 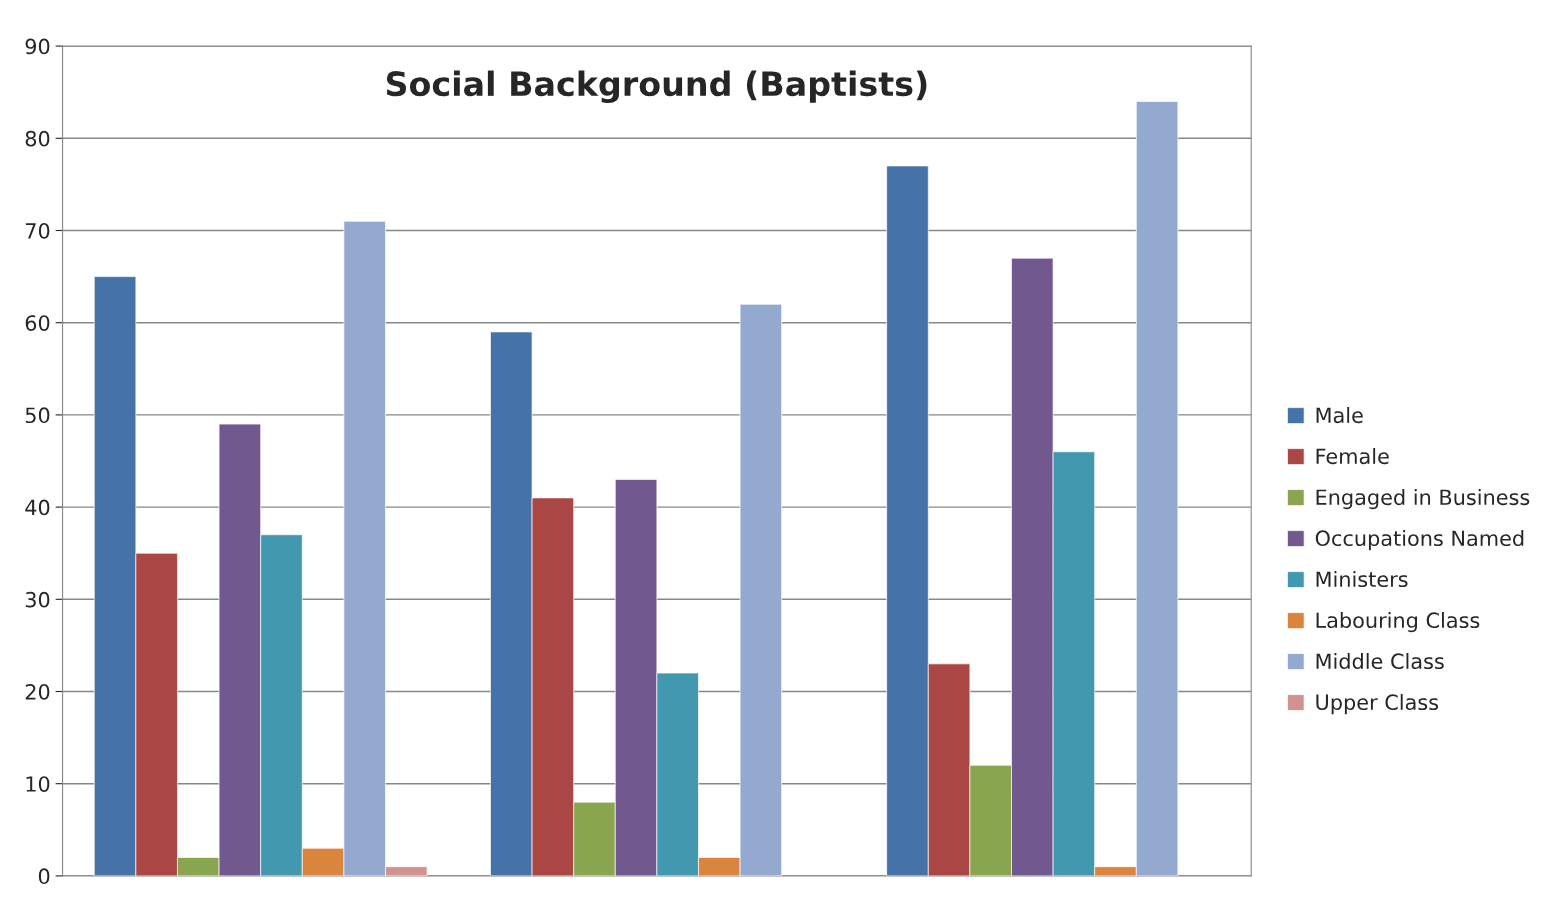 What do you see at coordinates (656, 87) in the screenshot?
I see `text: Social Background (Baptists)` at bounding box center [656, 87].